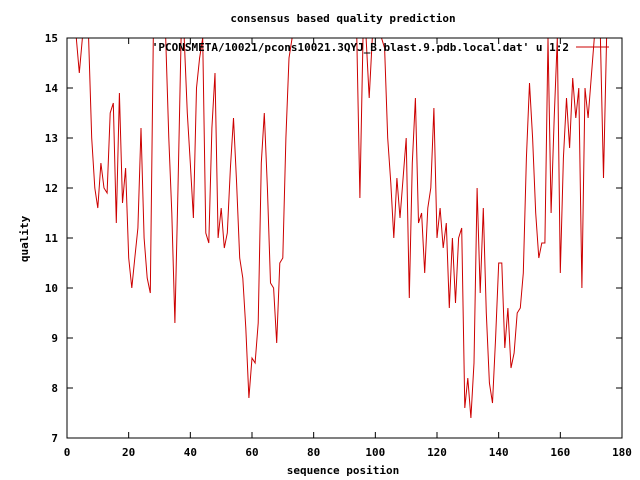 This screenshot has width=640, height=480. I want to click on x-tick-label: 60, so click(251, 452).